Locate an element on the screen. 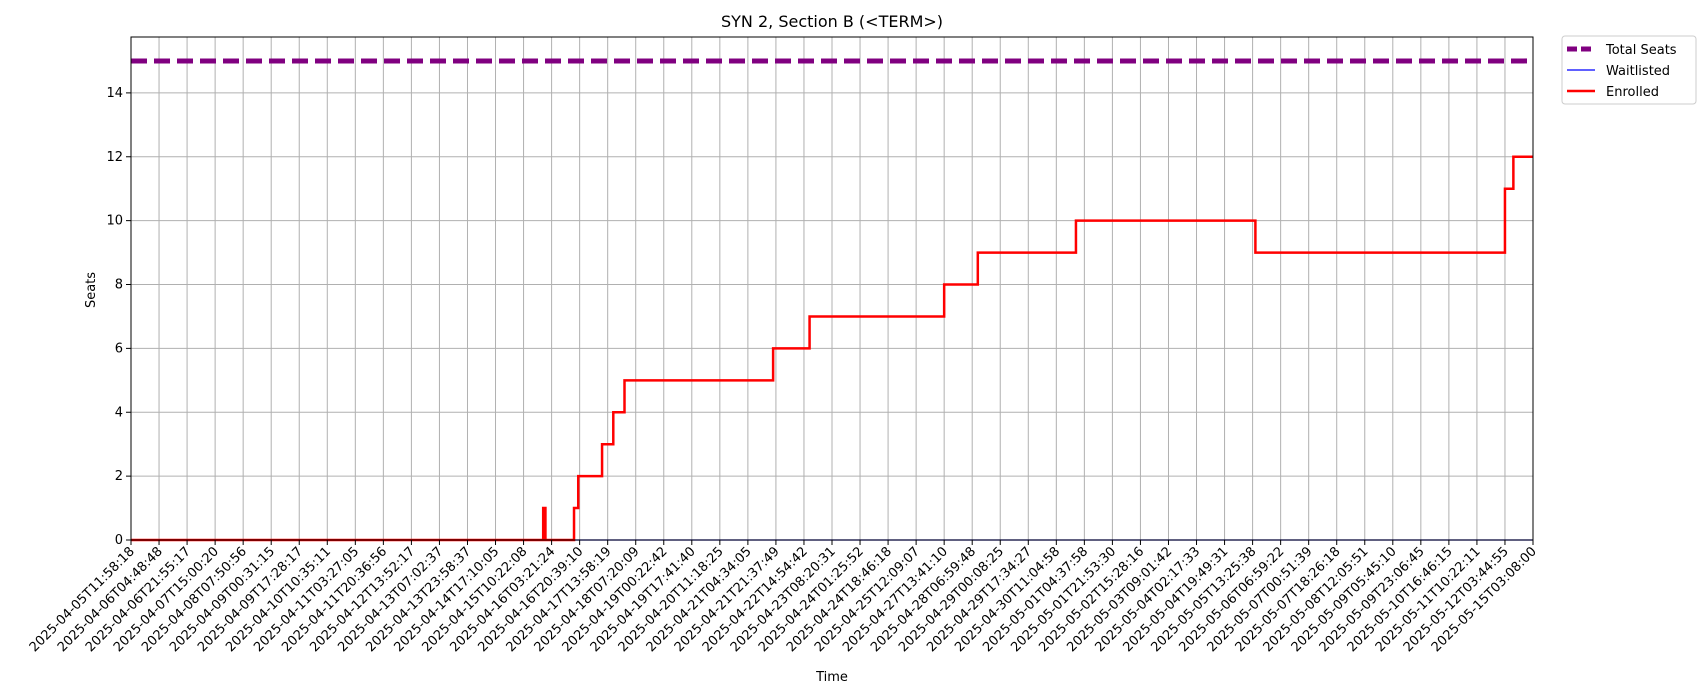 This screenshot has width=1700, height=700. legend-label: Waitlisted is located at coordinates (1638, 71).